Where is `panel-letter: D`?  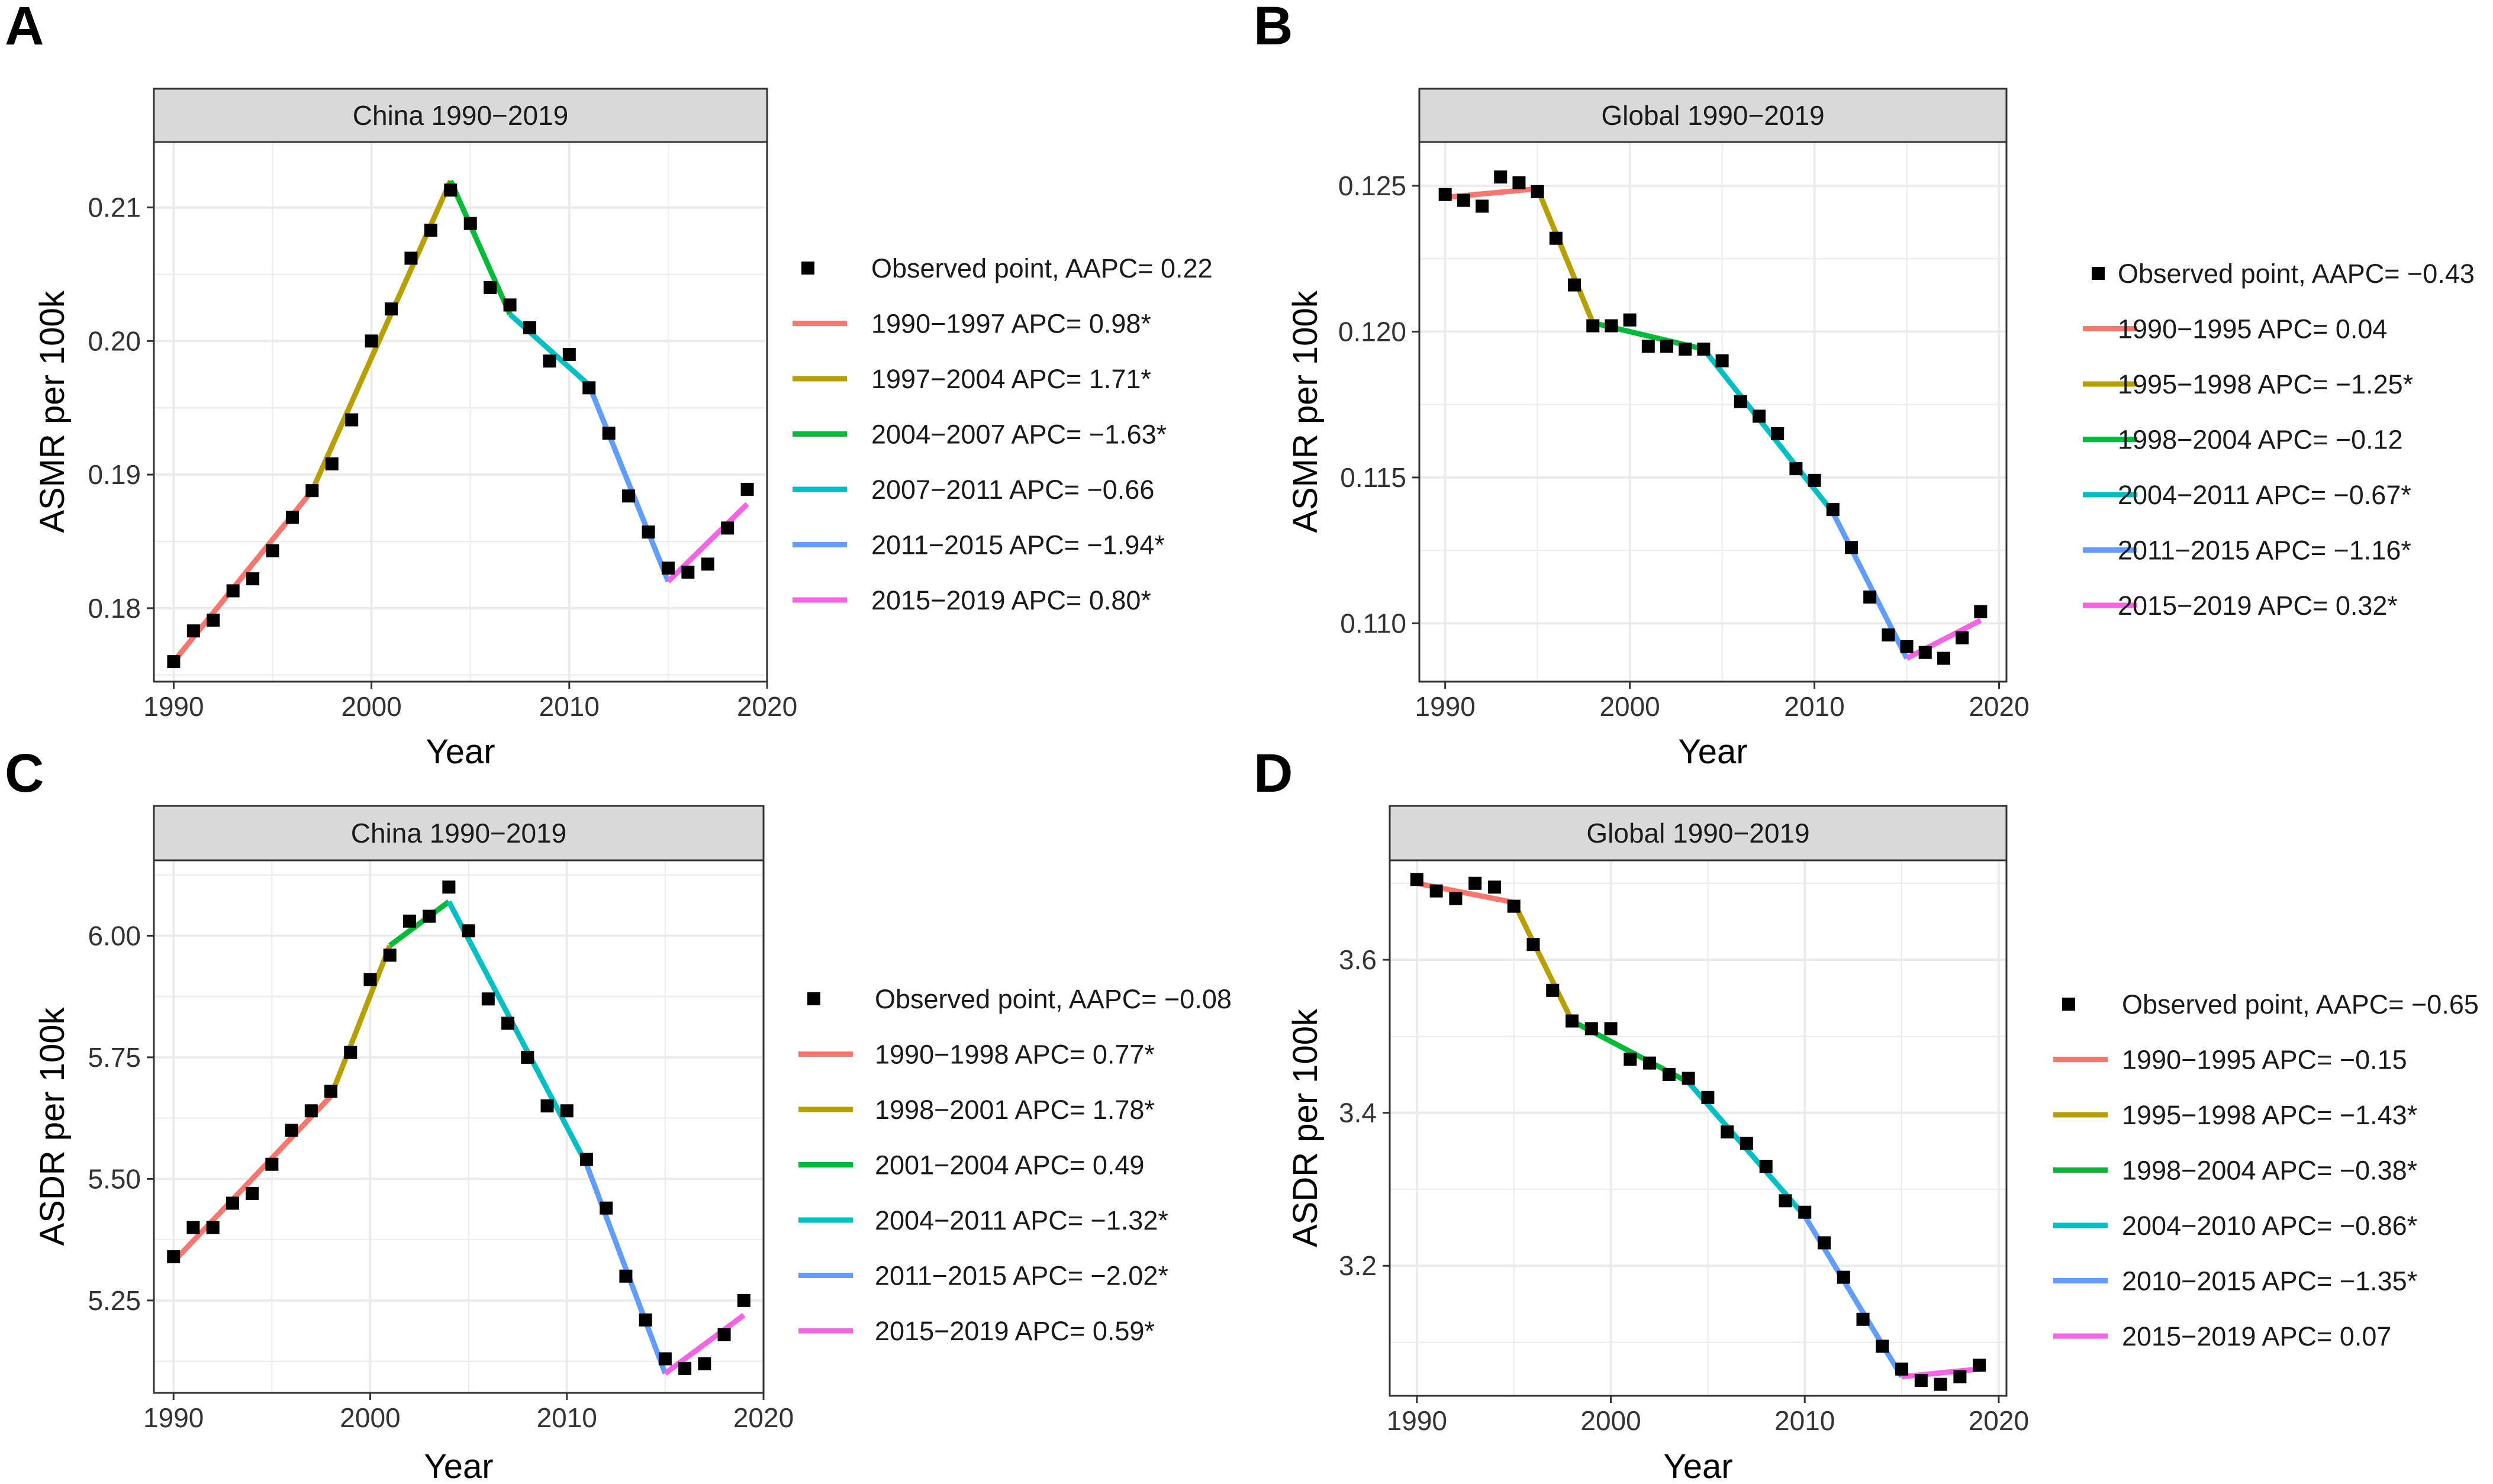
panel-letter: D is located at coordinates (1273, 774).